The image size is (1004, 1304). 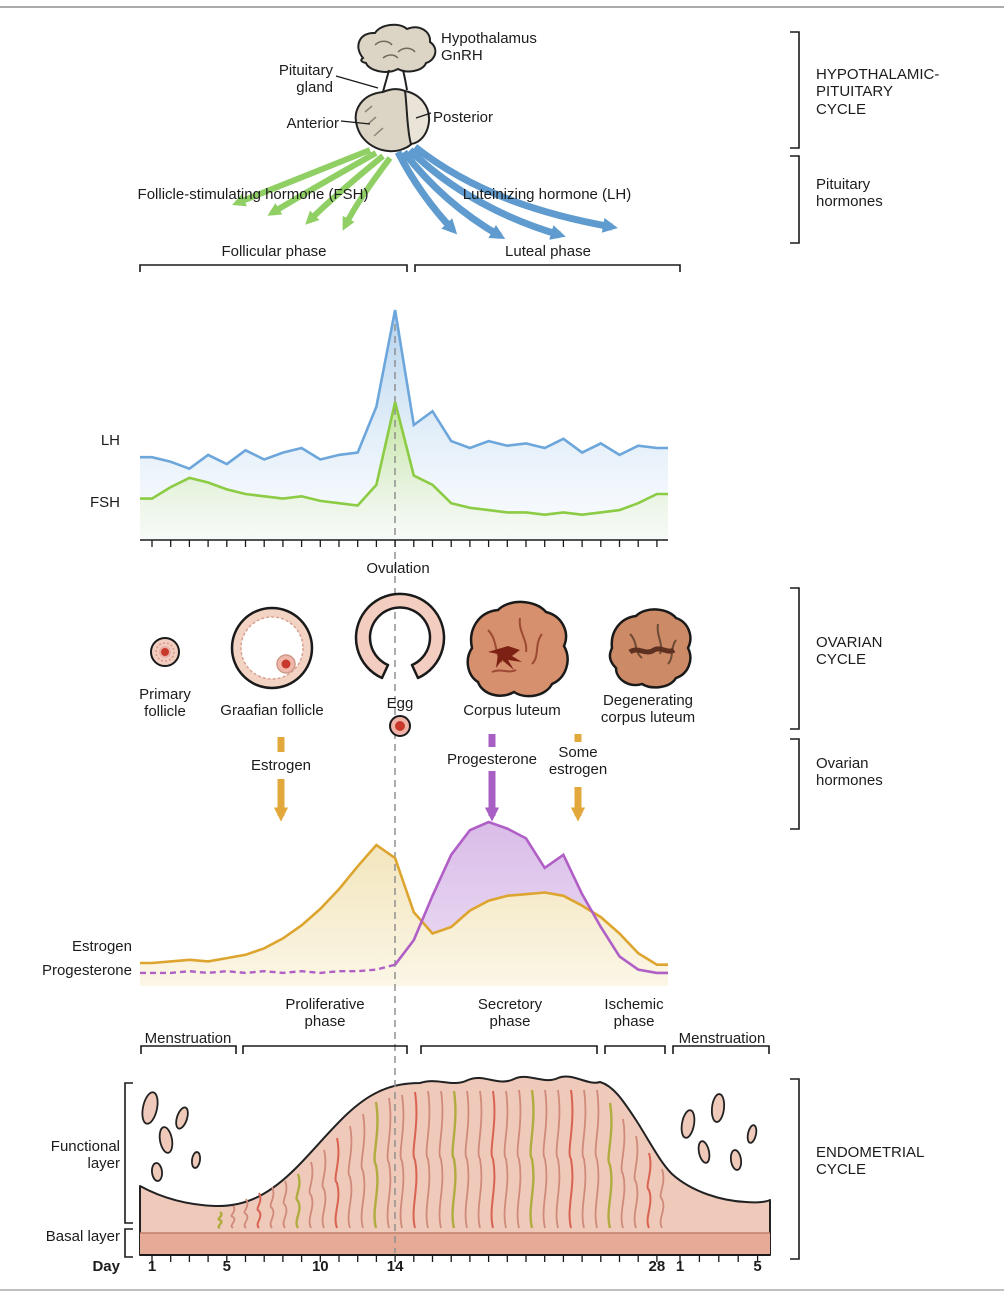 What do you see at coordinates (325, 1049) in the screenshot?
I see `proliferative-bracket` at bounding box center [325, 1049].